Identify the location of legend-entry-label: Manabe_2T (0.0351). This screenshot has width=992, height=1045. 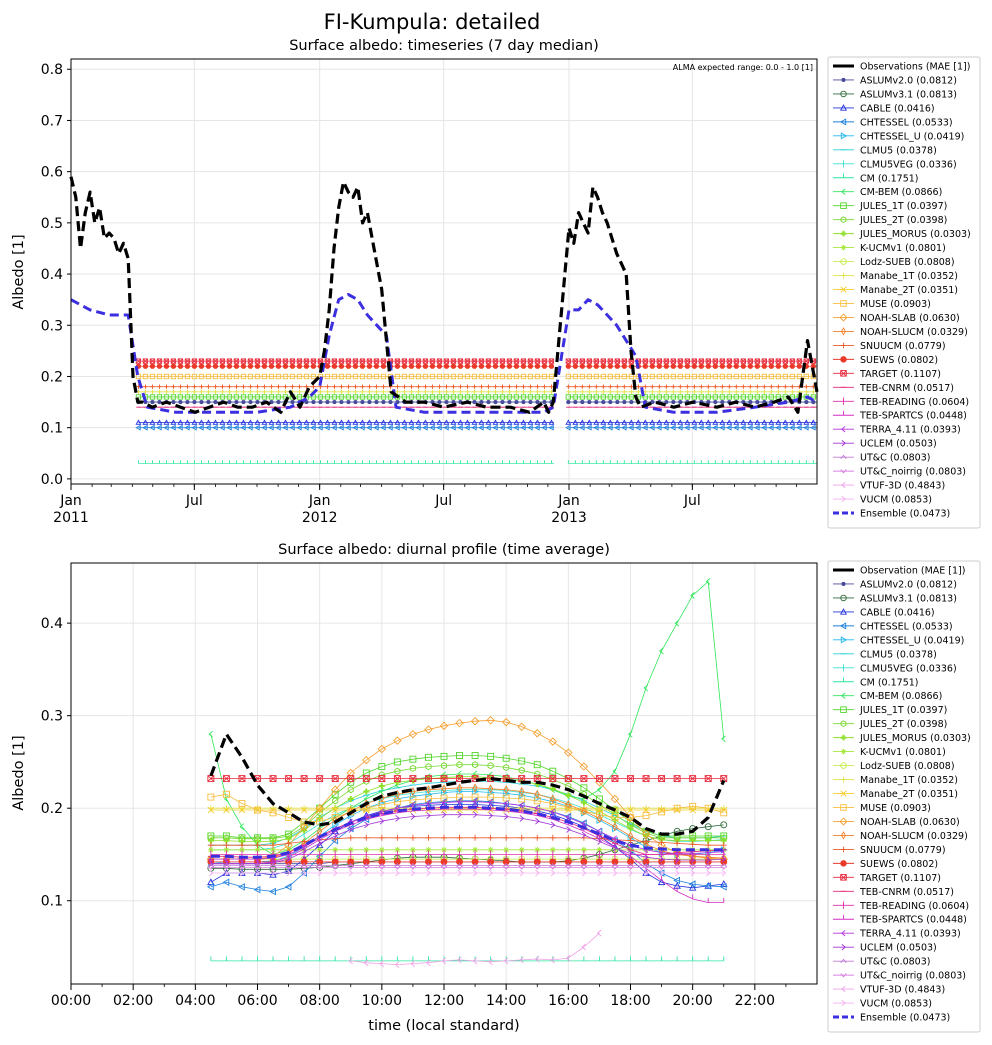
(909, 794).